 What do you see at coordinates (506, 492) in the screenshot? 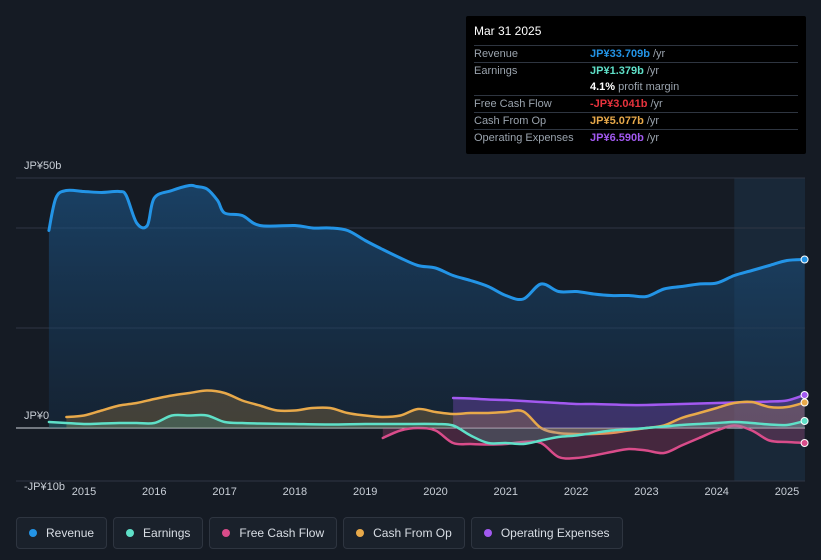
I see `x-tick-label: 2021` at bounding box center [506, 492].